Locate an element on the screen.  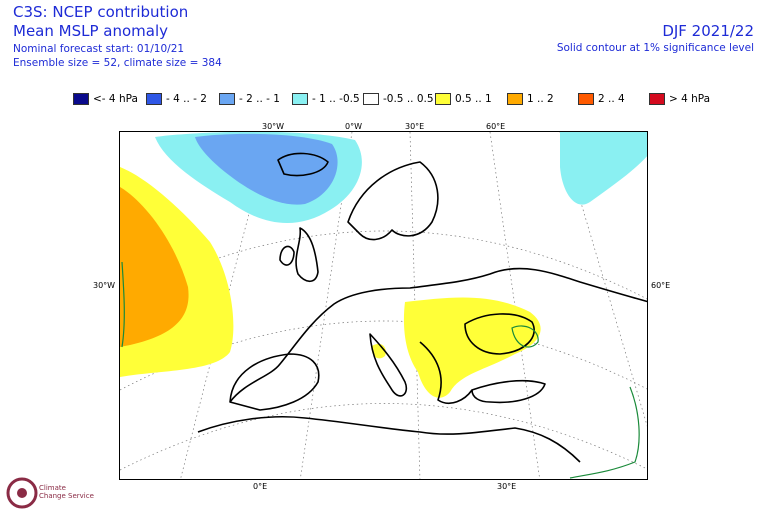
anomaly-fill-blue-north-atlantic is located at coordinates (266, 169).